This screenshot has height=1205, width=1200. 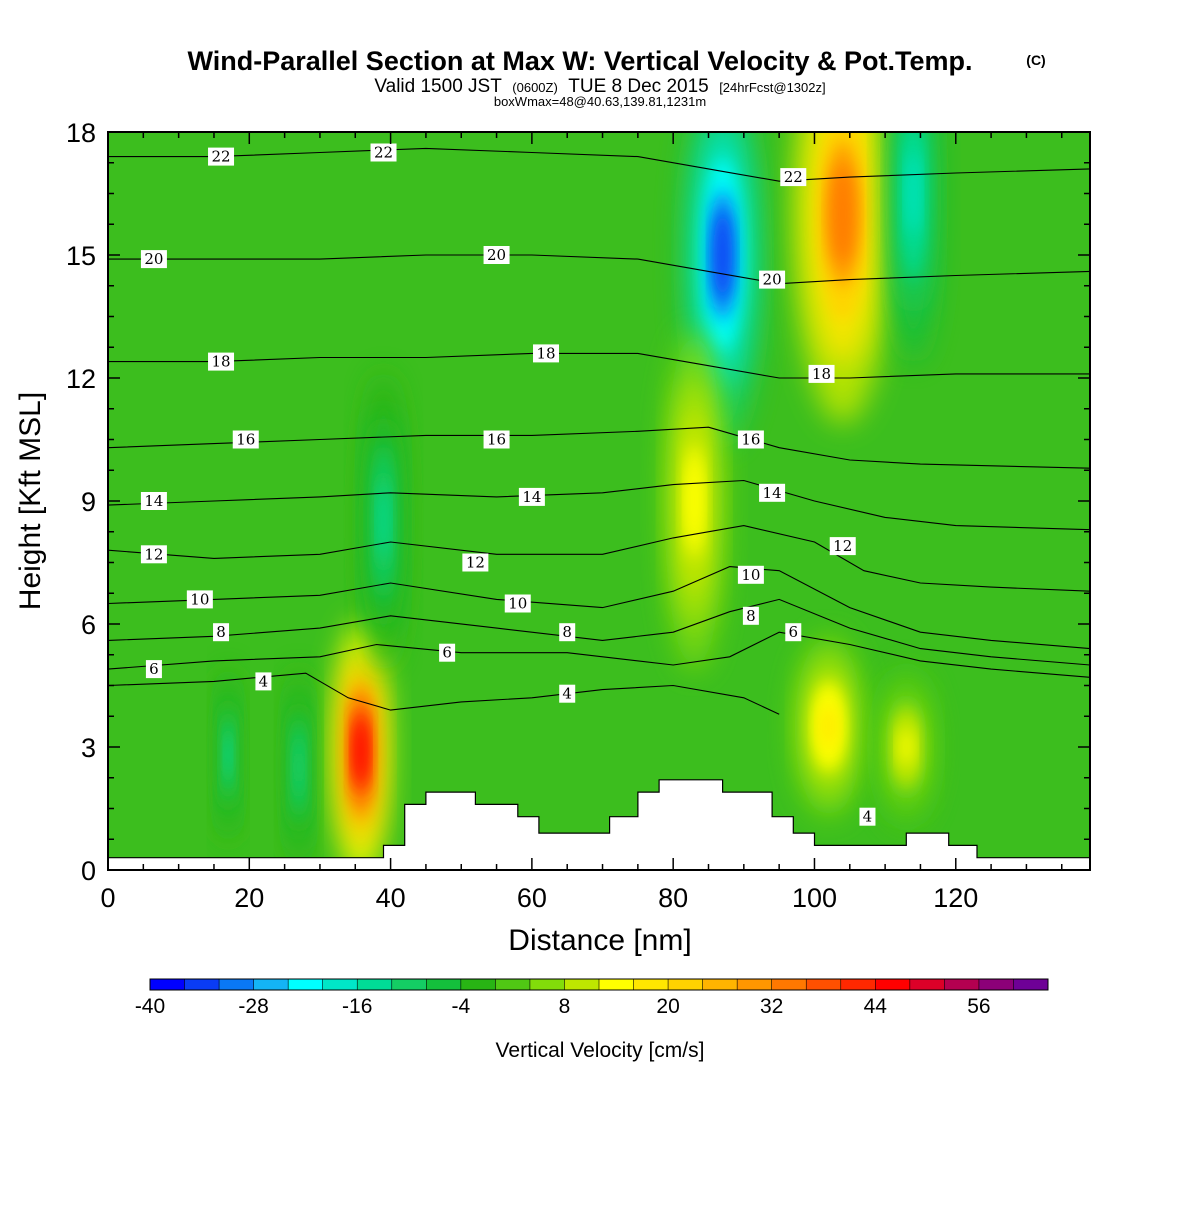 I want to click on contour-label-text: 18, so click(x=821, y=374).